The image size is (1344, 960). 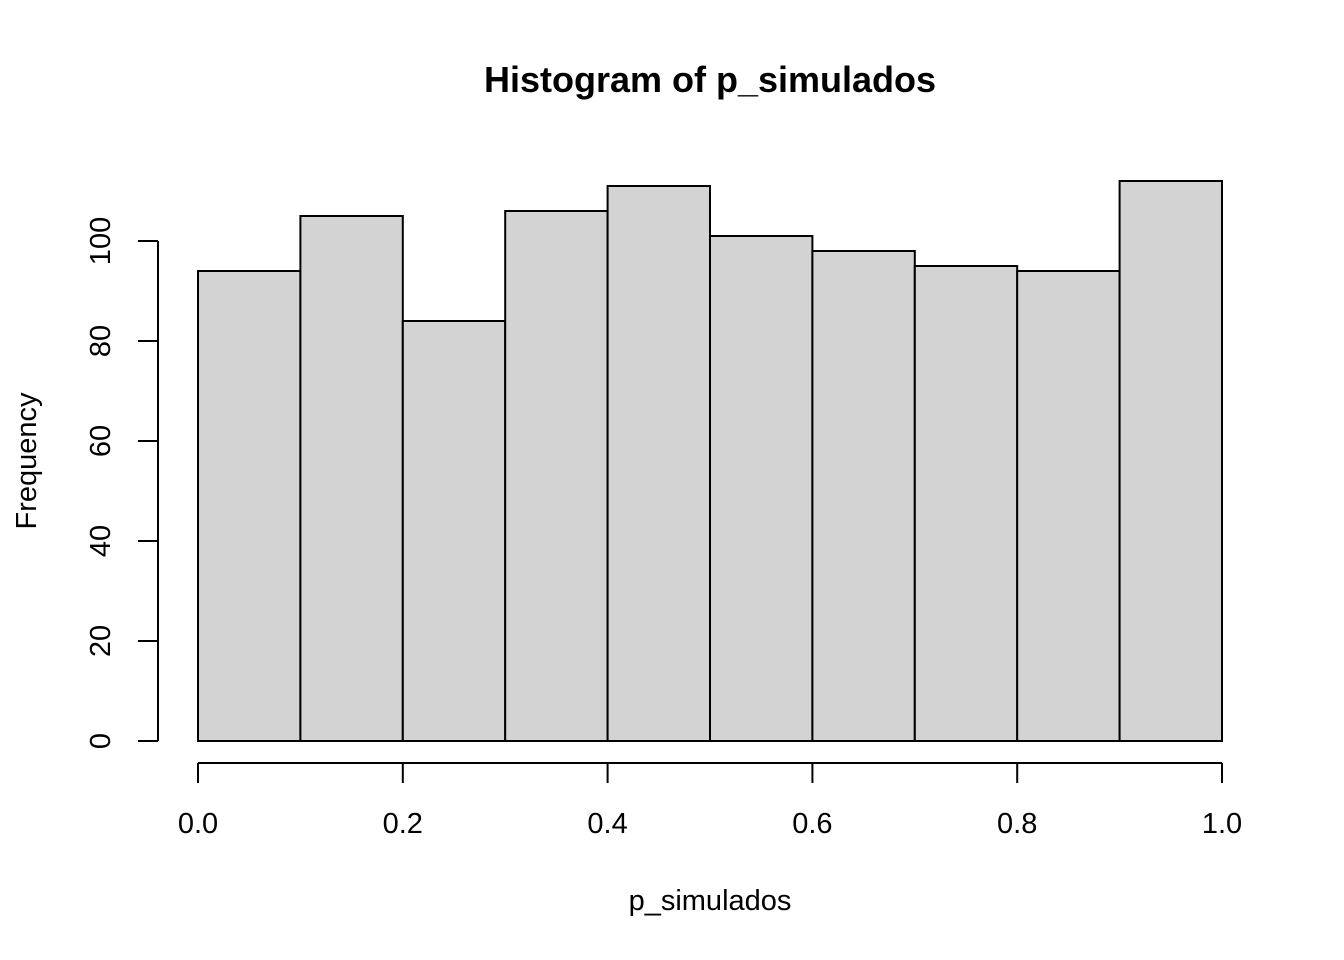 I want to click on y-axis: 0 20 40 60 80 100, so click(x=122, y=483).